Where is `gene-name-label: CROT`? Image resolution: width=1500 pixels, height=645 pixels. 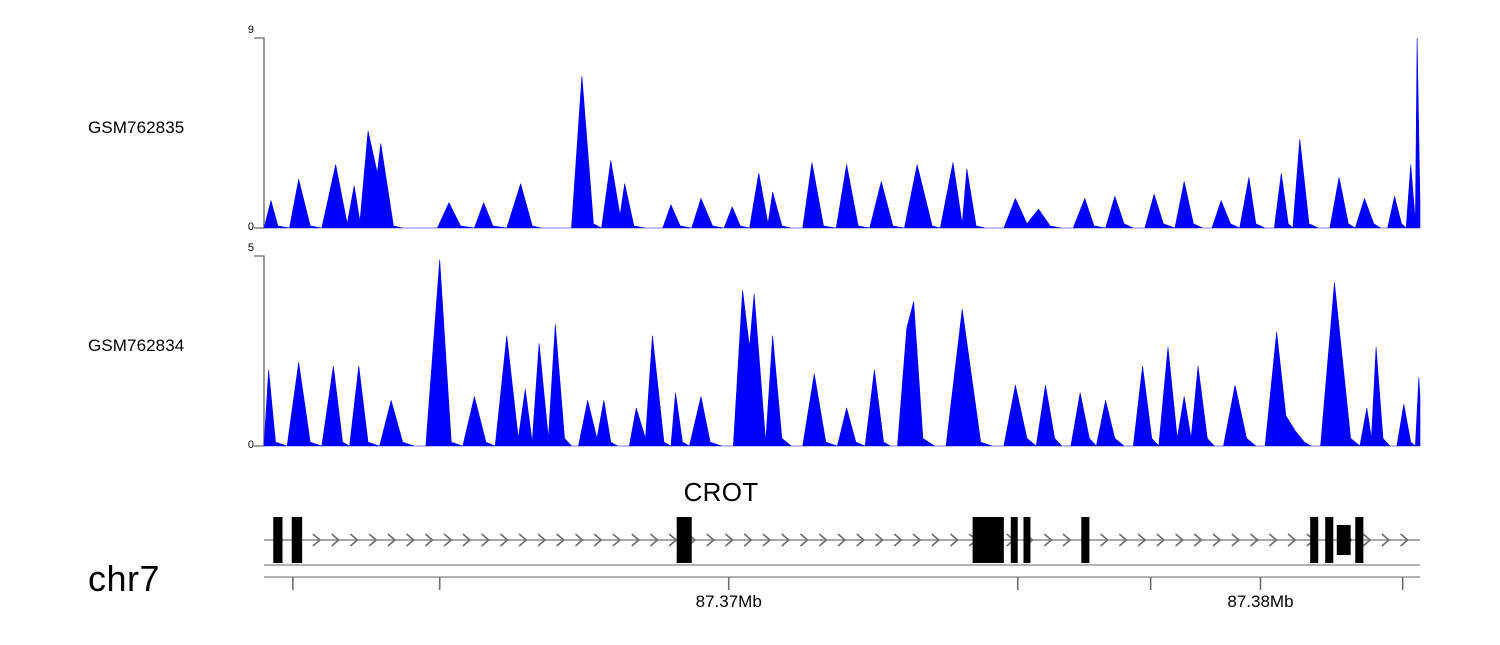 gene-name-label: CROT is located at coordinates (750, 492).